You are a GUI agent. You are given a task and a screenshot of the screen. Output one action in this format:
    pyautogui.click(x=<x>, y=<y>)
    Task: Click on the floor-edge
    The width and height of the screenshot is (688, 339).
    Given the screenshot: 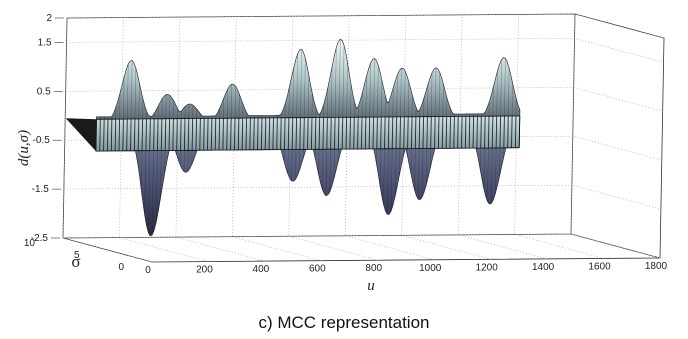 What is the action you would take?
    pyautogui.click(x=361, y=250)
    